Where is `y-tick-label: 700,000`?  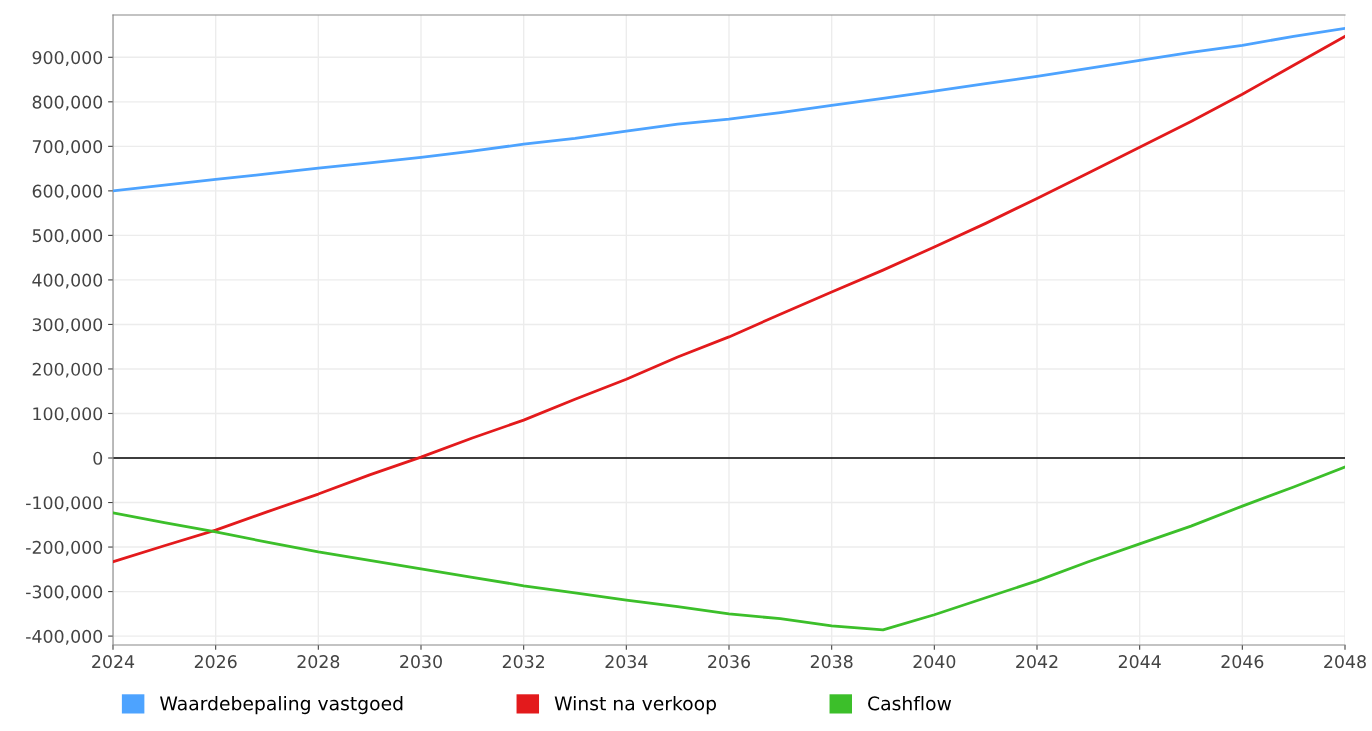
y-tick-label: 700,000 is located at coordinates (67, 147).